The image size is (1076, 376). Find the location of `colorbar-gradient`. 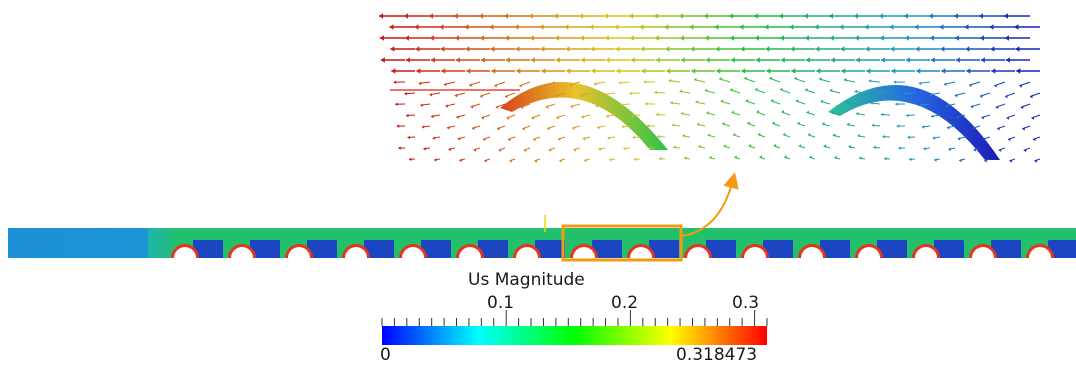

colorbar-gradient is located at coordinates (574, 335).